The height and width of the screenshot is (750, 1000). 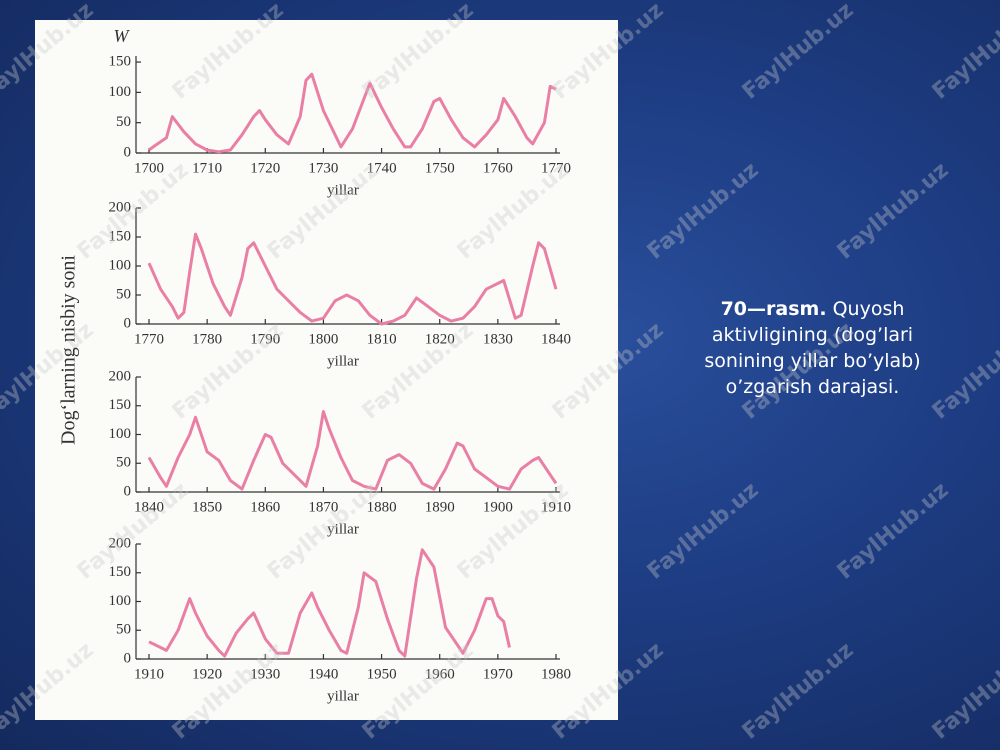 What do you see at coordinates (382, 339) in the screenshot?
I see `x-tick-label: 1810` at bounding box center [382, 339].